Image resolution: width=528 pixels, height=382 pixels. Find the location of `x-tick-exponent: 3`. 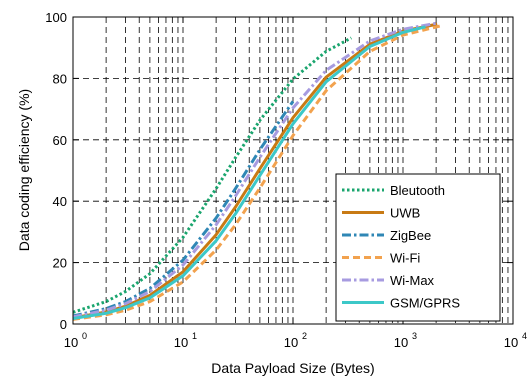

x-tick-exponent: 3 is located at coordinates (414, 336).